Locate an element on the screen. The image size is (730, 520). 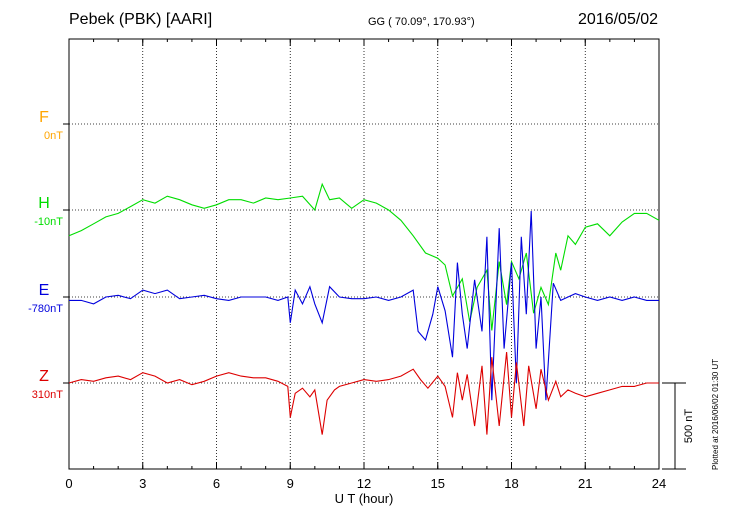
series-line-z is located at coordinates (363, 393).